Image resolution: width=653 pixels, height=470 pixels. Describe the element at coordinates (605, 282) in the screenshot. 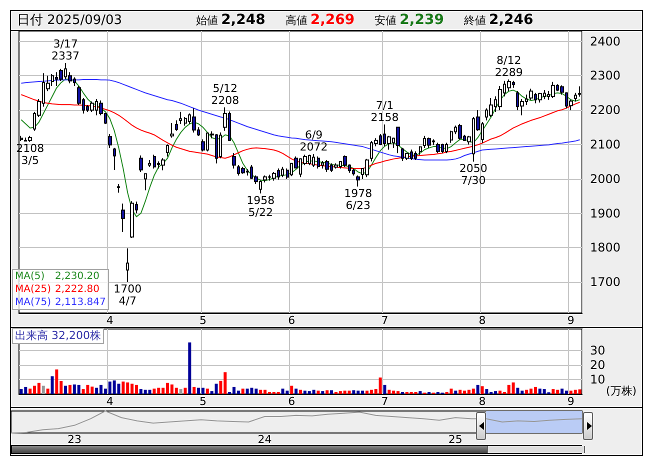

I see `y-tick-label: 1700` at that location.